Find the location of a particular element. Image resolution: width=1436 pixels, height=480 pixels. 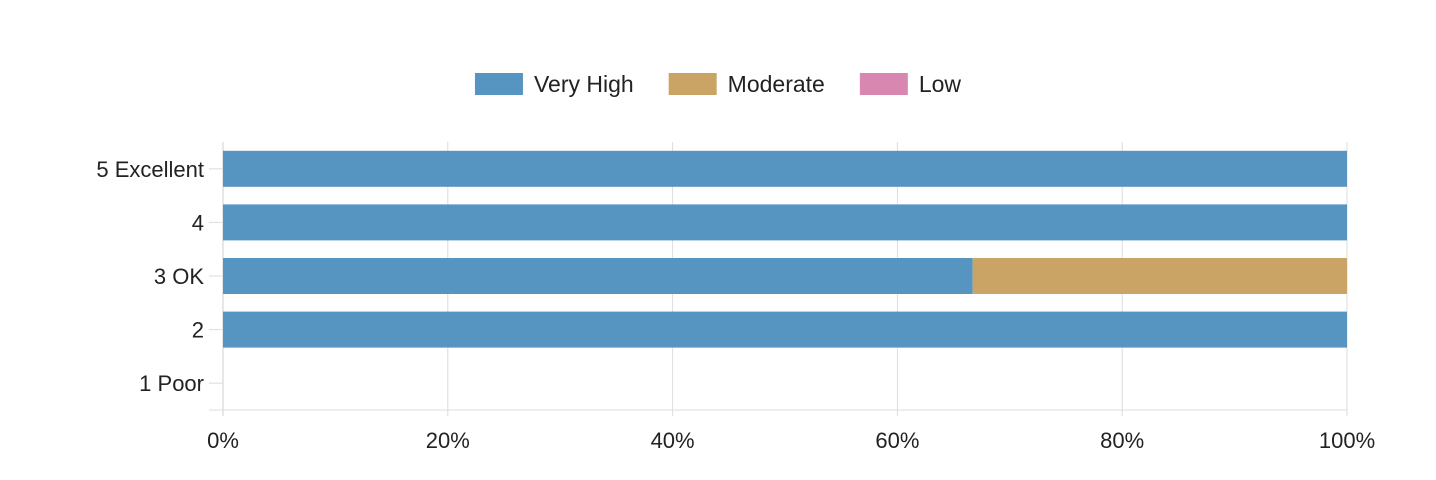

legend-label-very-high: Very High is located at coordinates (584, 84).